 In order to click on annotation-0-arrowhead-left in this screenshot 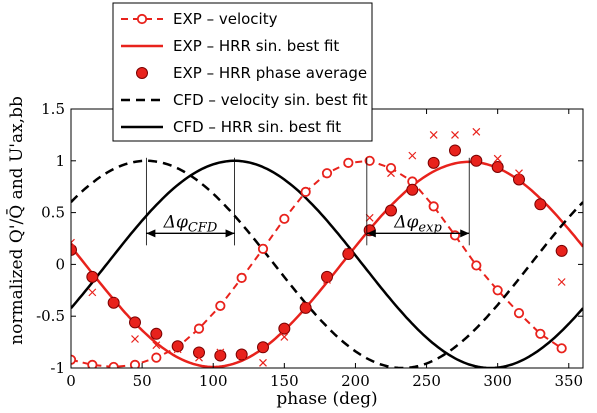, I will do `click(151, 233)`.